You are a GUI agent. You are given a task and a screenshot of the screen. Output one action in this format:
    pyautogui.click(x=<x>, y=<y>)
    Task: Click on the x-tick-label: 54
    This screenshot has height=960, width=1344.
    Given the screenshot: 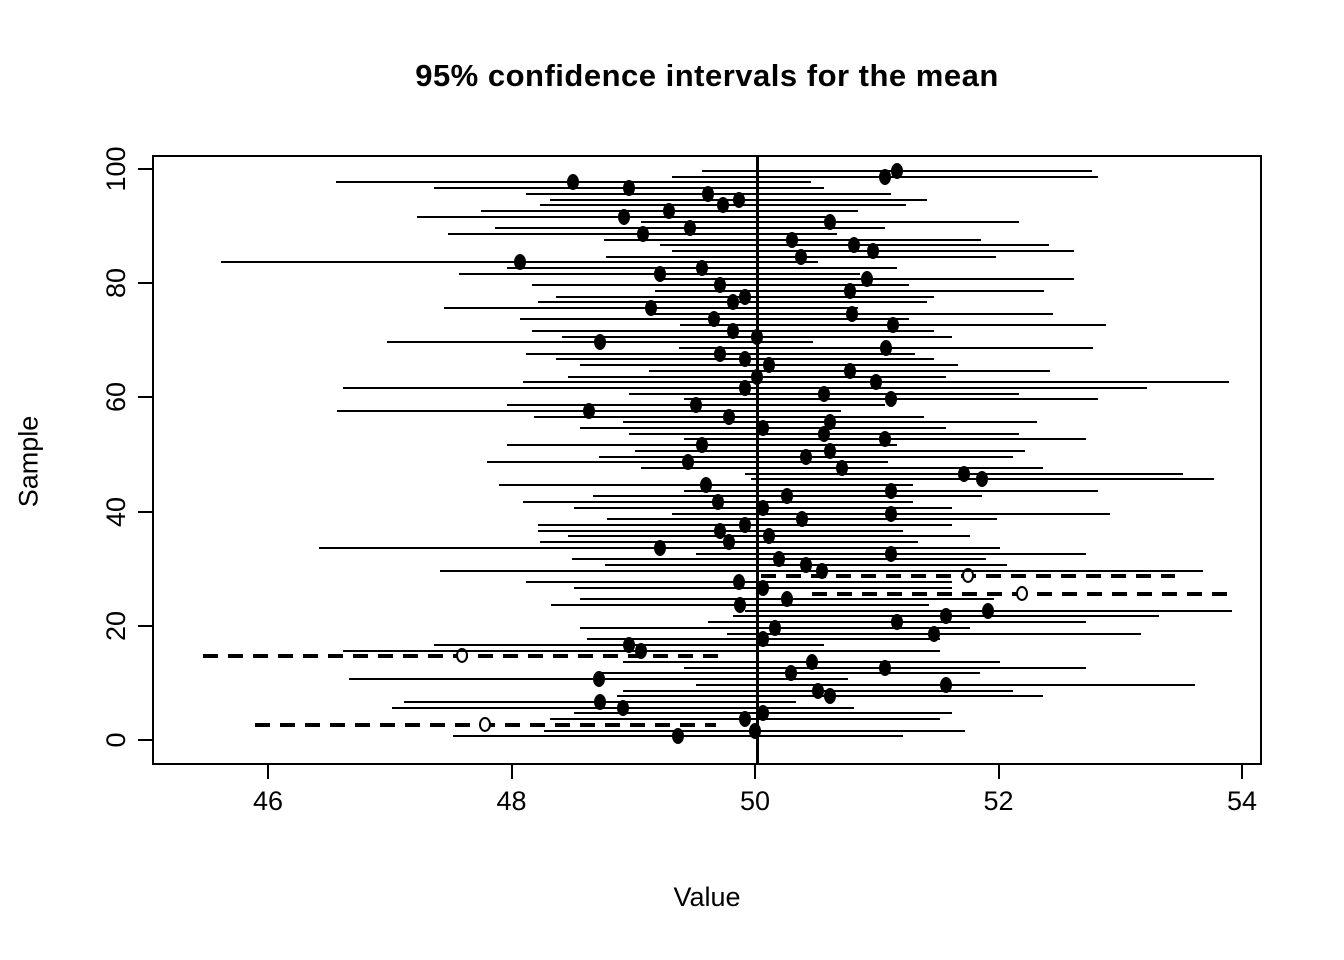 What is the action you would take?
    pyautogui.click(x=1242, y=801)
    